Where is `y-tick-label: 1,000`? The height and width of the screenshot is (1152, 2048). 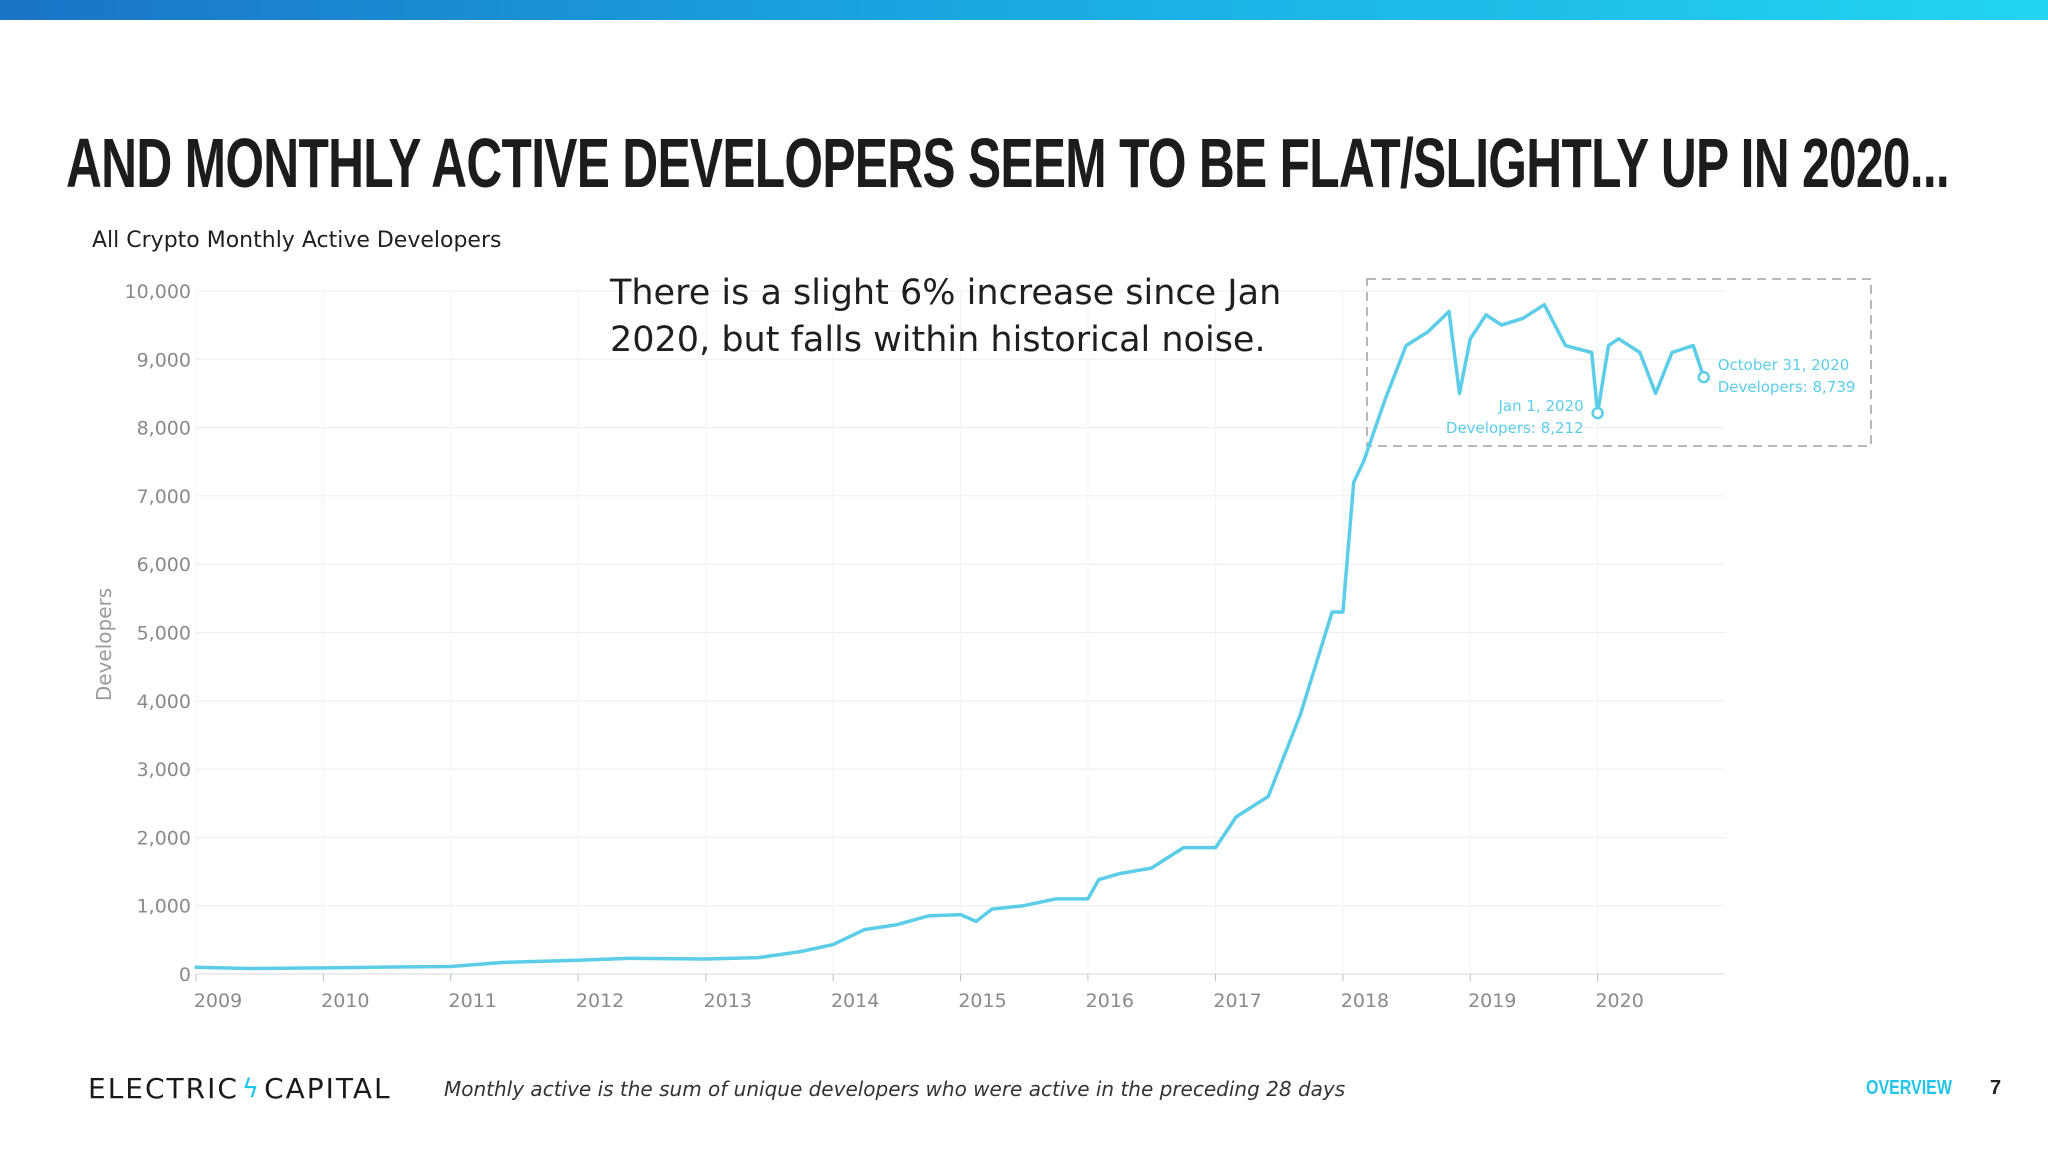
y-tick-label: 1,000 is located at coordinates (164, 907).